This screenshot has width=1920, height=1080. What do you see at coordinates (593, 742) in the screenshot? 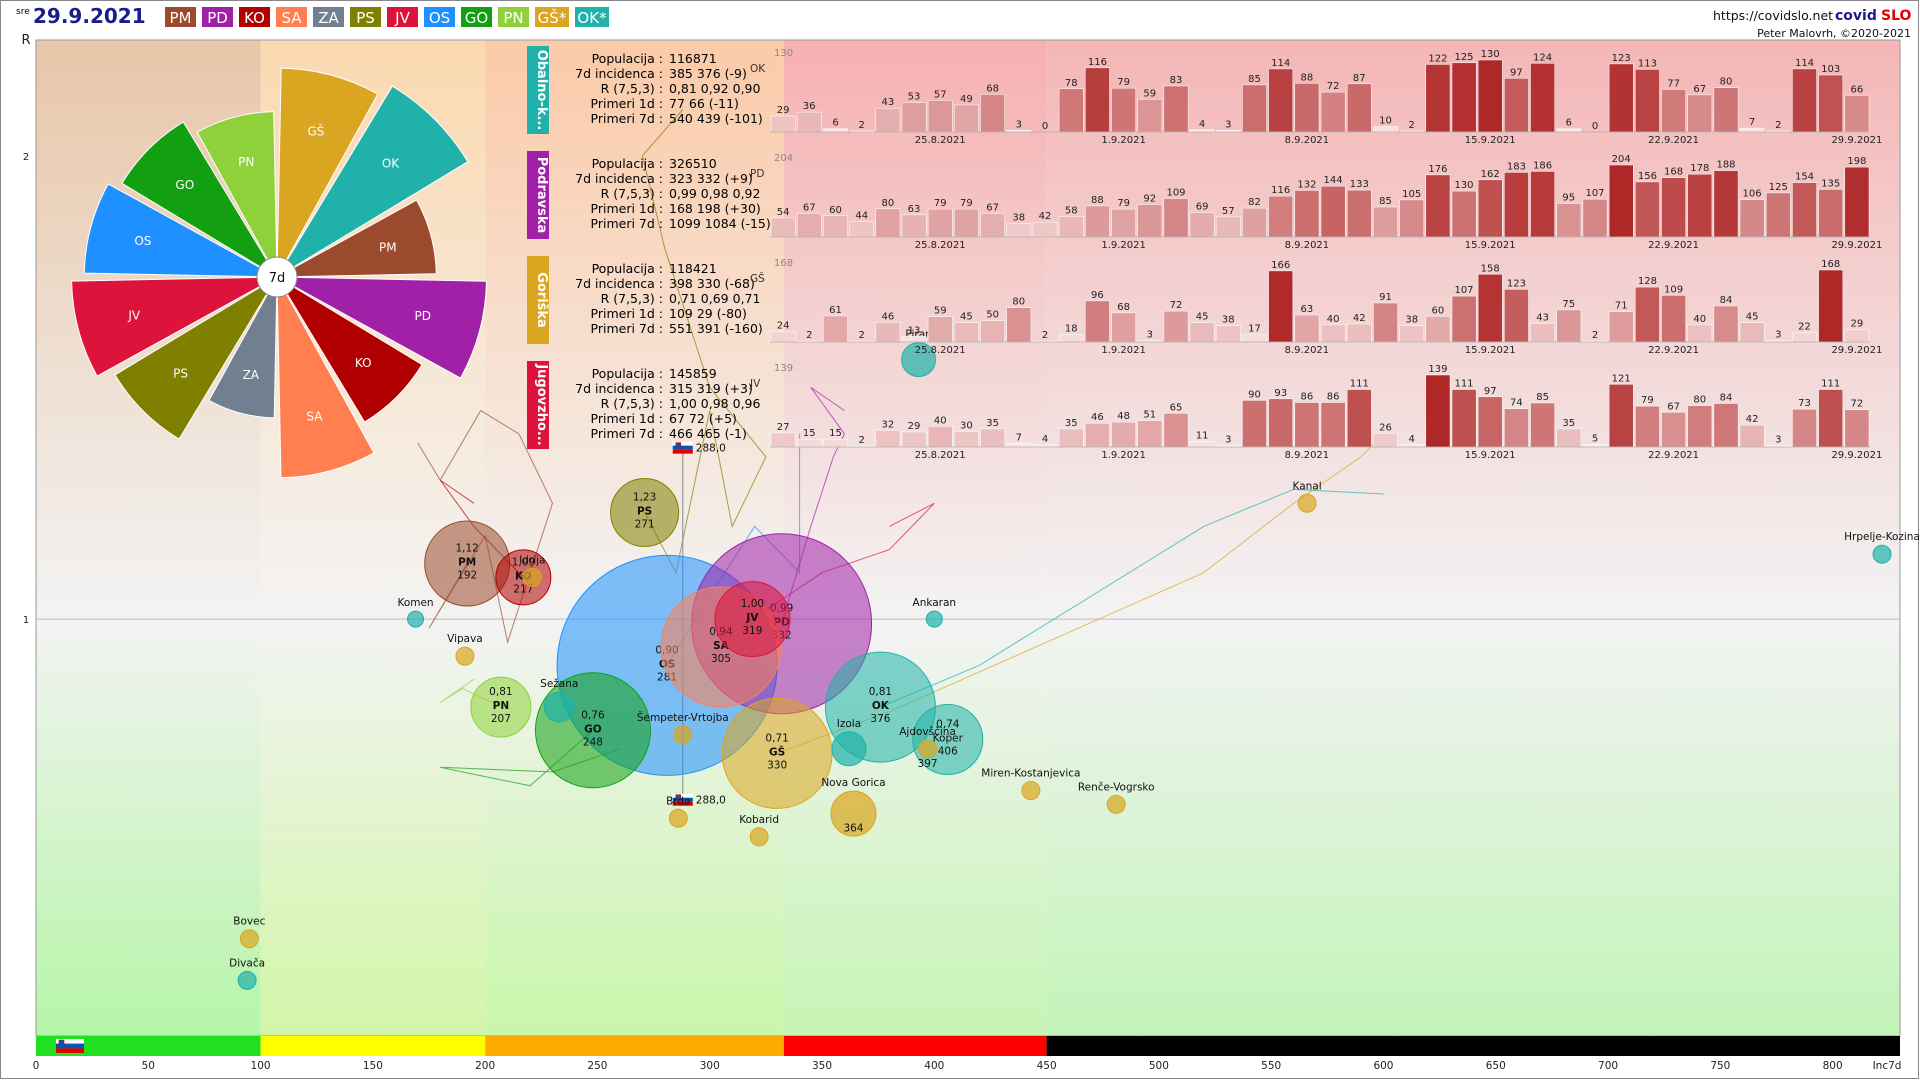
I see `bubble-incidence: 248` at bounding box center [593, 742].